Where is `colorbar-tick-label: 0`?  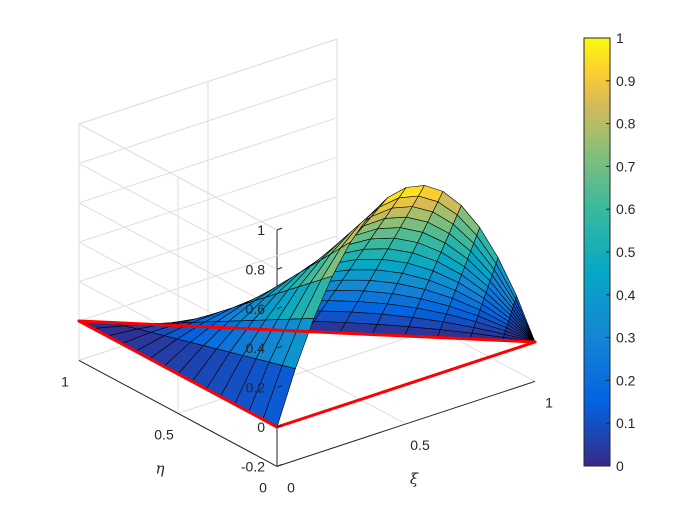 colorbar-tick-label: 0 is located at coordinates (620, 466).